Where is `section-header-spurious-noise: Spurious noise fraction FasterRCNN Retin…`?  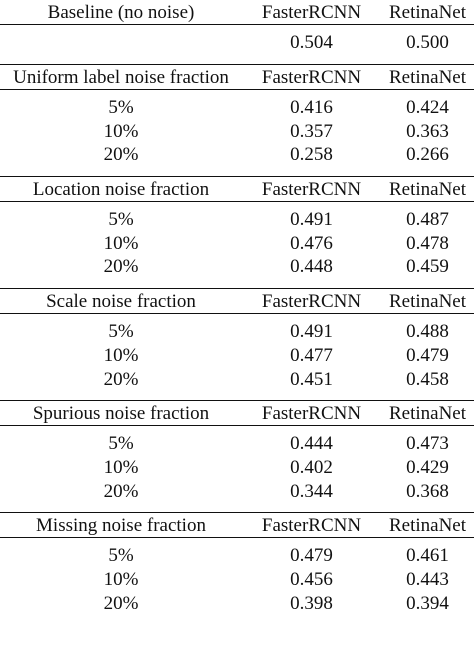
section-header-spurious-noise: Spurious noise fraction FasterRCNN Retin… is located at coordinates (237, 413).